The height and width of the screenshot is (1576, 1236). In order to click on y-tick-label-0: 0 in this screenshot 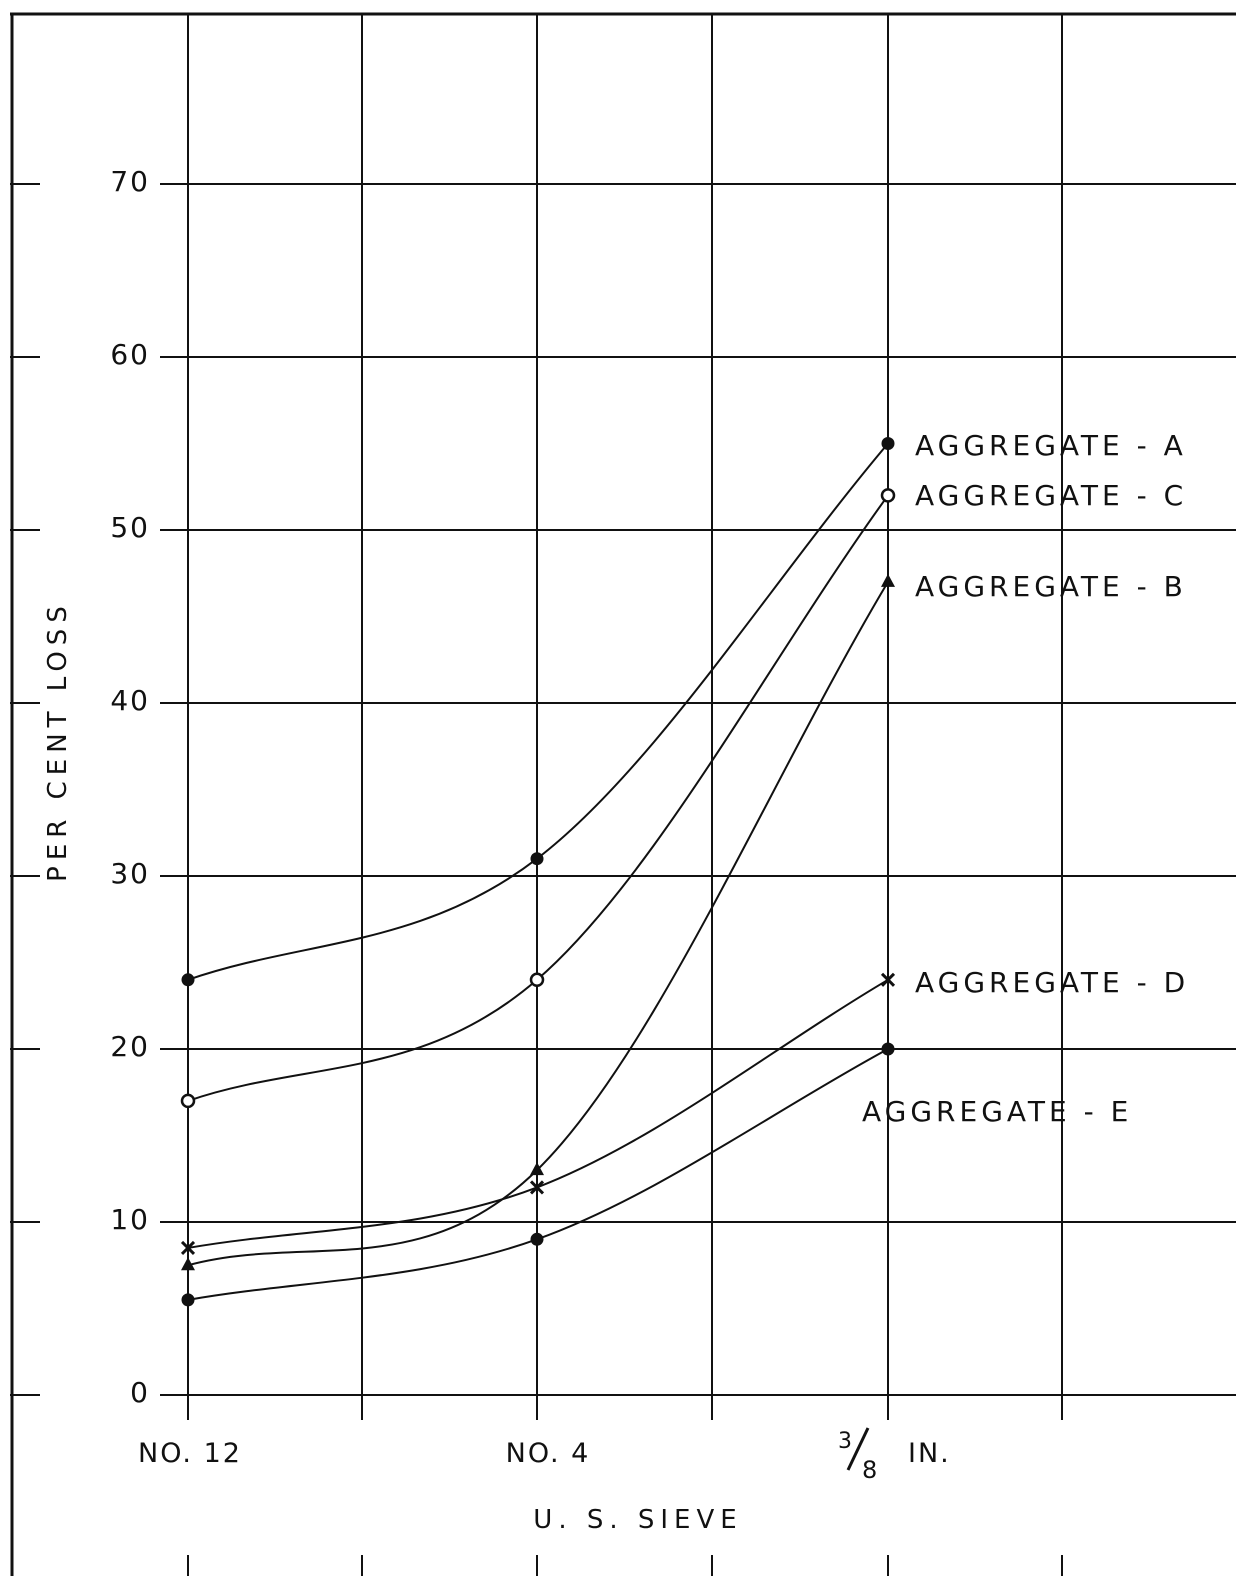, I will do `click(140, 1392)`.